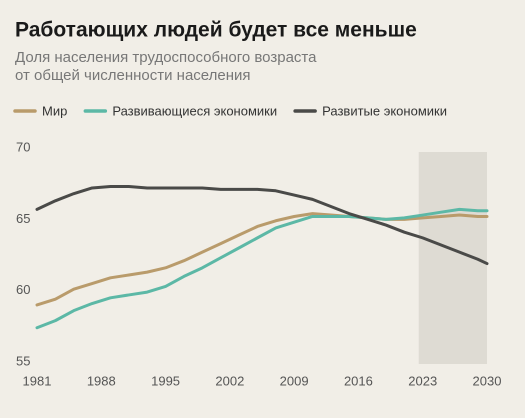  Describe the element at coordinates (165, 380) in the screenshot. I see `x-tick-label: 1995` at that location.